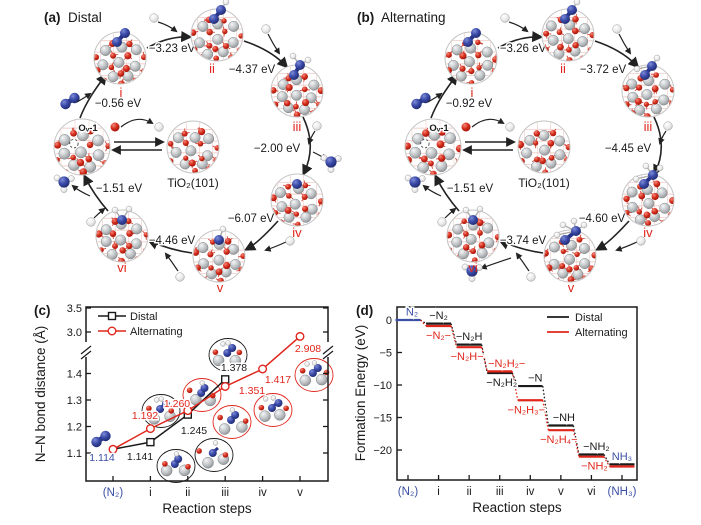 Image resolution: width=701 pixels, height=525 pixels. I want to click on x-tick-label: ii, so click(187, 493).